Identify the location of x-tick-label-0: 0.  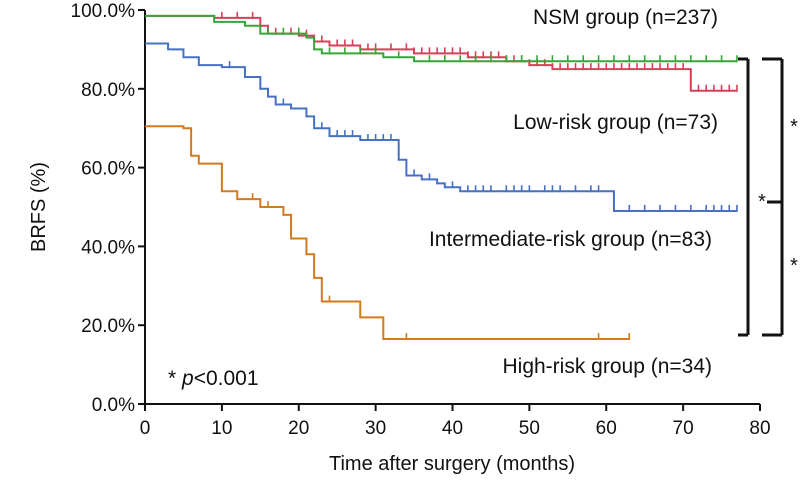
(145, 428).